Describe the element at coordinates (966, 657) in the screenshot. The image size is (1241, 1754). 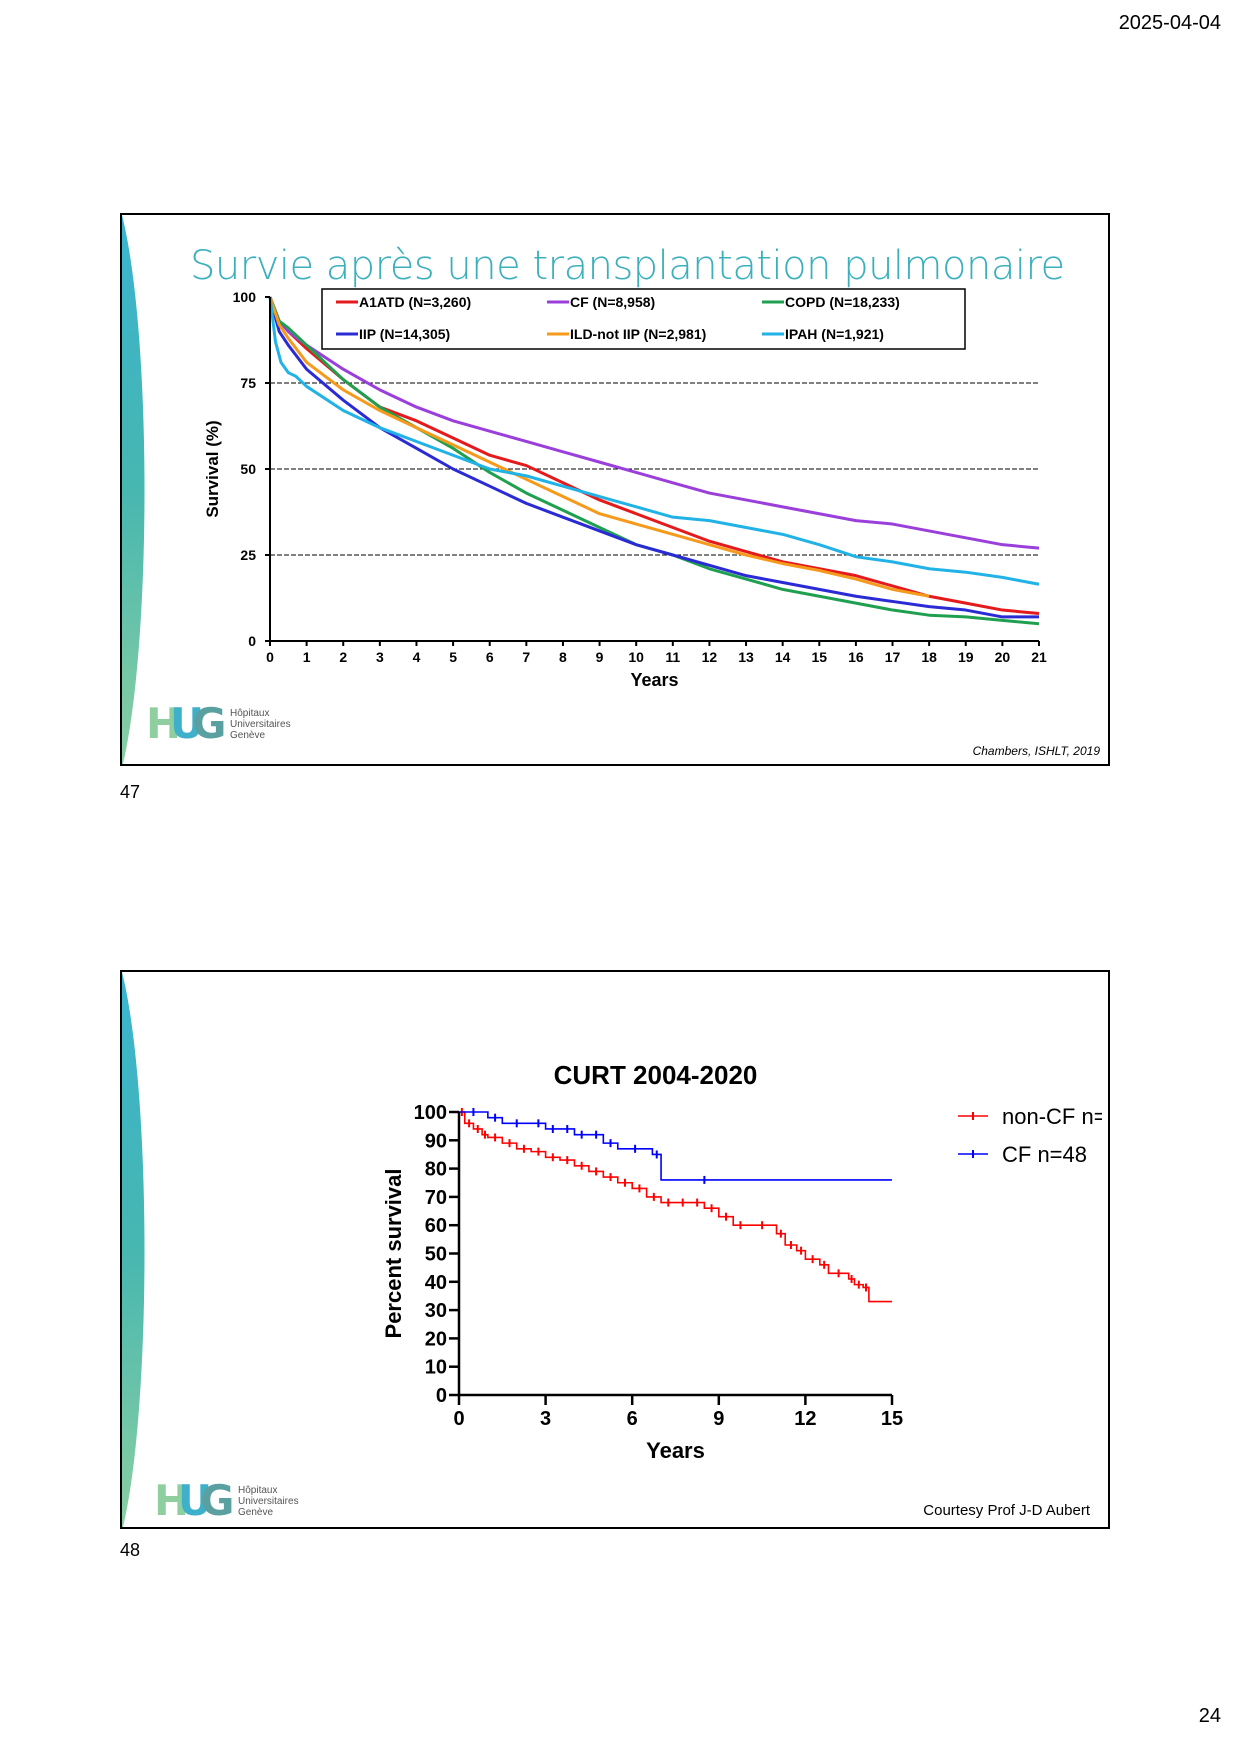
I see `x-tick-label: 19` at that location.